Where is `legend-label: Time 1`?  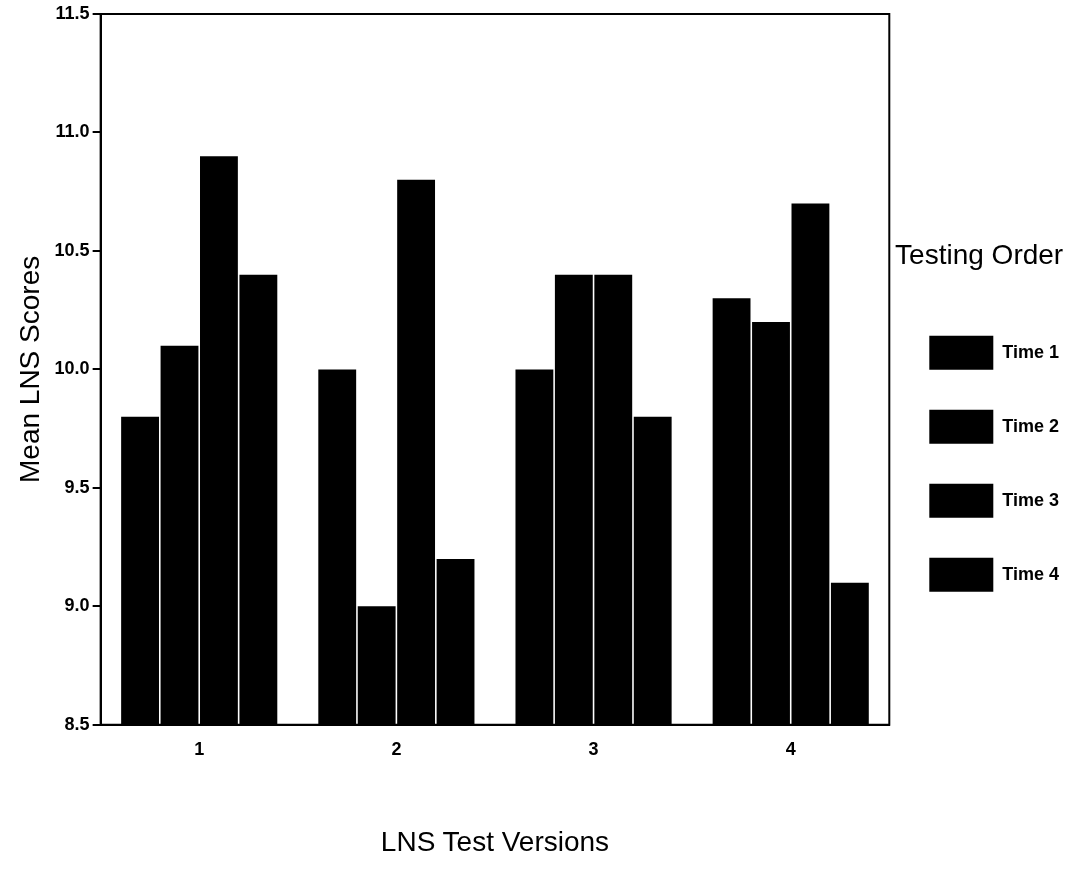
legend-label: Time 1 is located at coordinates (1030, 351).